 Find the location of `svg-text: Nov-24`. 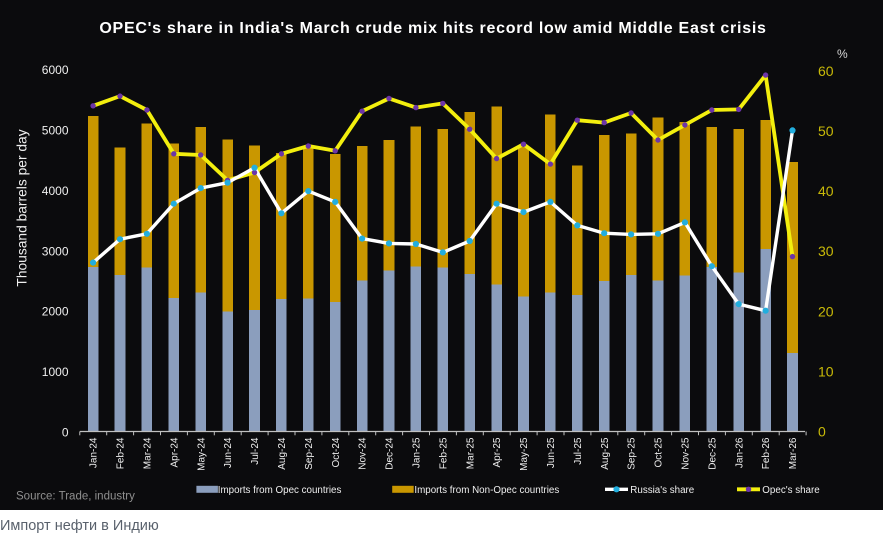

svg-text: Nov-24 is located at coordinates (363, 453).